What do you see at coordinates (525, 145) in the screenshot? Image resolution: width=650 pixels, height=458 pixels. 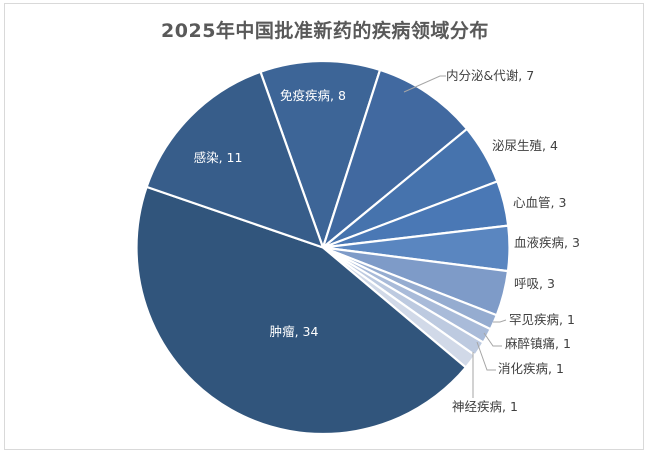 I see `data-label: 泌尿生殖, 4` at bounding box center [525, 145].